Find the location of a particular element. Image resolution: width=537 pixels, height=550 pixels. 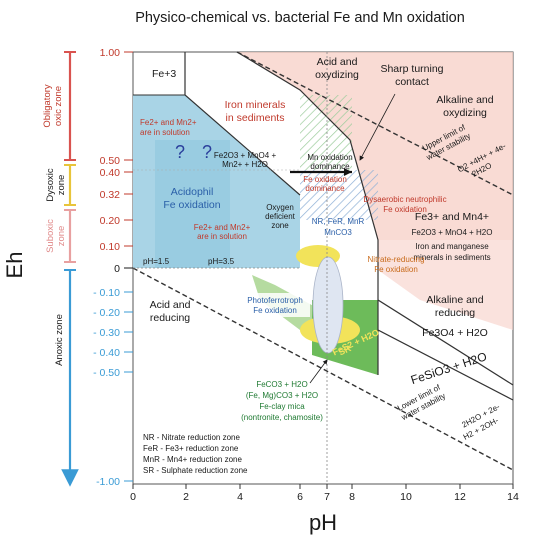

question-mark-1: ? is located at coordinates (180, 152).